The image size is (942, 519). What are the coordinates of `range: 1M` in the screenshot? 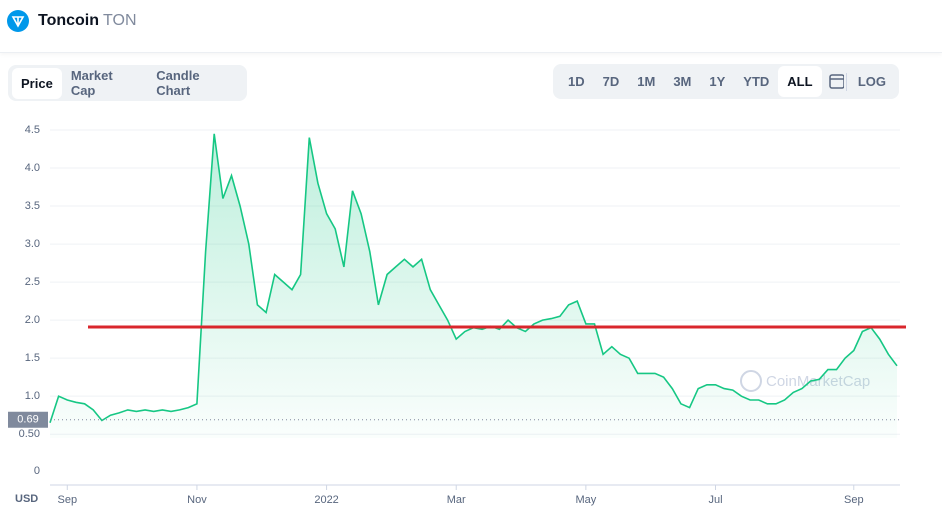 It's located at (646, 81).